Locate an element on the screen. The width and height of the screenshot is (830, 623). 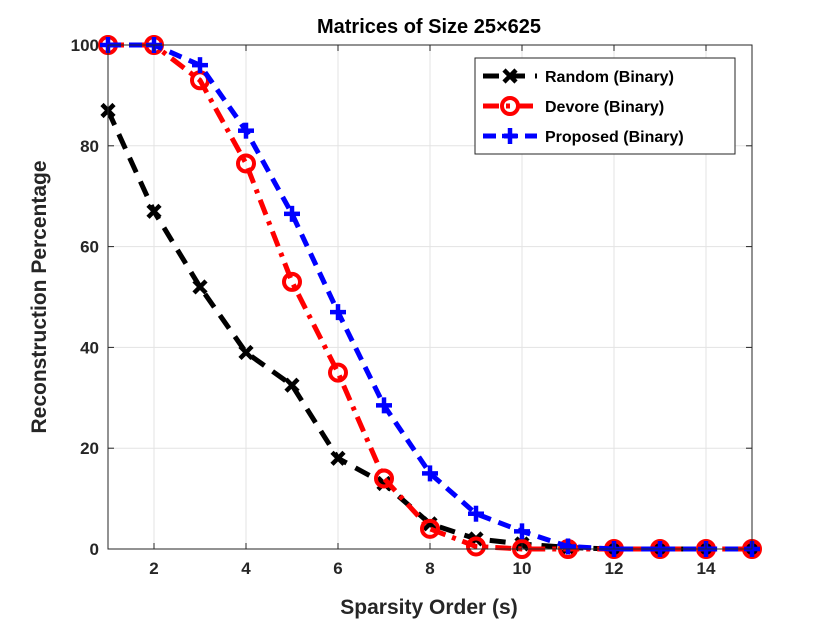
x-tick-label: 2 is located at coordinates (153, 568).